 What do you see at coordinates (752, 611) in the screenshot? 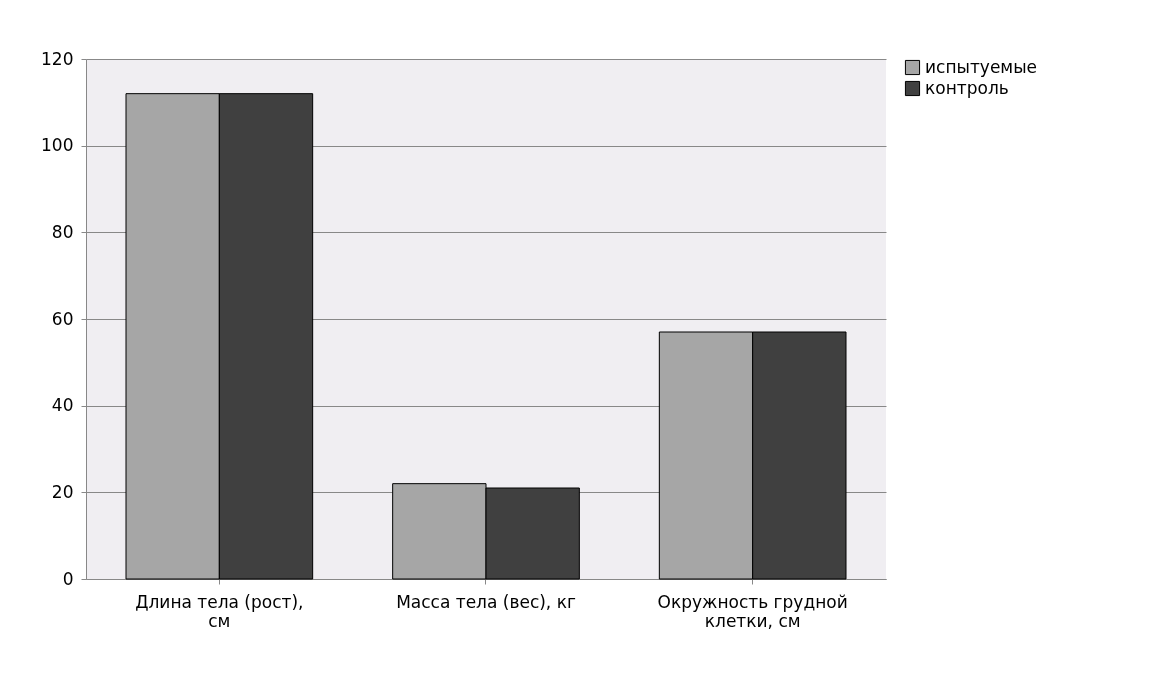
I see `x-tick-label: Окружность грудной клетки, см` at bounding box center [752, 611].